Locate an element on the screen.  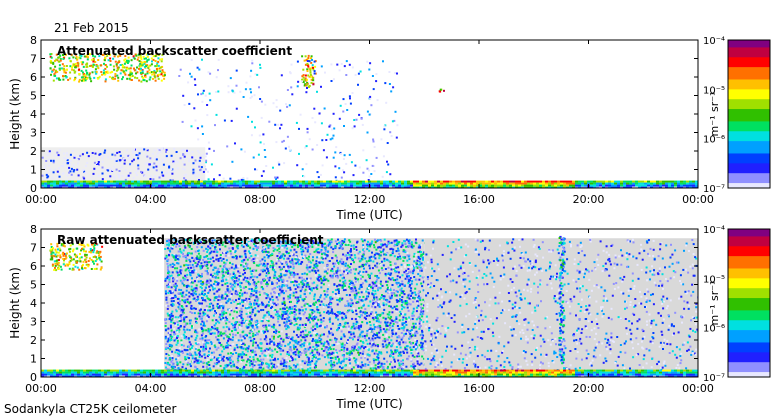
feature-scattered-high-cloud is located at coordinates (309, 71).